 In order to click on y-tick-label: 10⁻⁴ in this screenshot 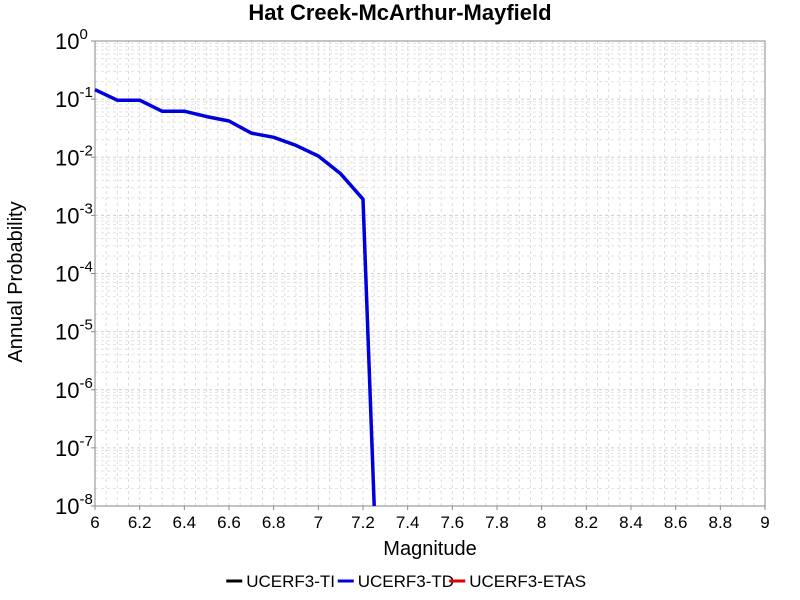, I will do `click(74, 273)`.